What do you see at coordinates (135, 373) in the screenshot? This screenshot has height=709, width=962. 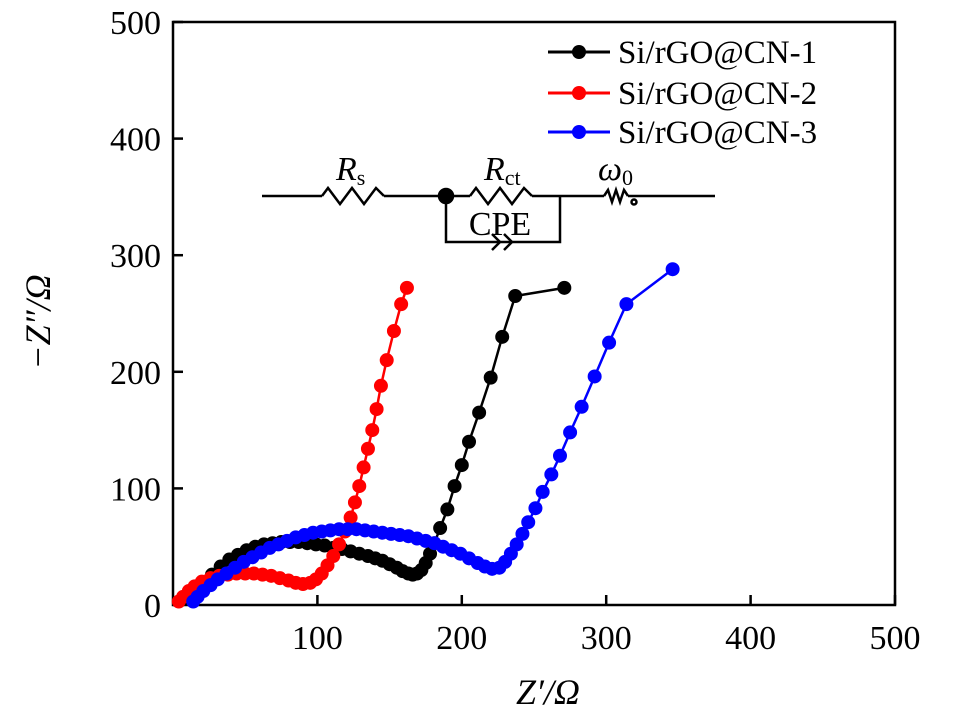 I see `y-tick-label: 200` at bounding box center [135, 373].